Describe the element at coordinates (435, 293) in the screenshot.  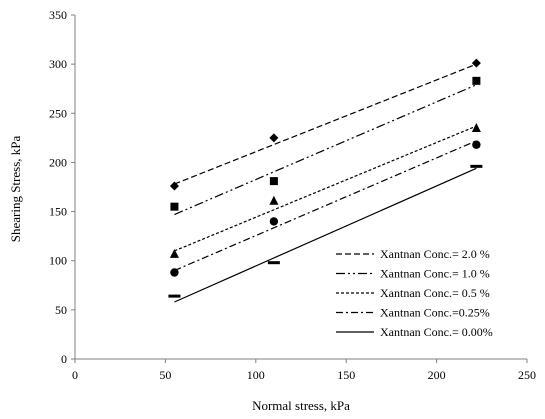
I see `legend-label-3: Xantnan Conc.= 0.5 %` at that location.